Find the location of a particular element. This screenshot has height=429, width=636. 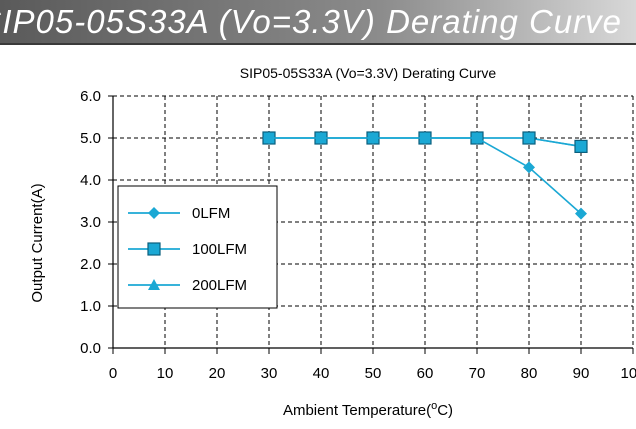

series-0lfm is located at coordinates (425, 176).